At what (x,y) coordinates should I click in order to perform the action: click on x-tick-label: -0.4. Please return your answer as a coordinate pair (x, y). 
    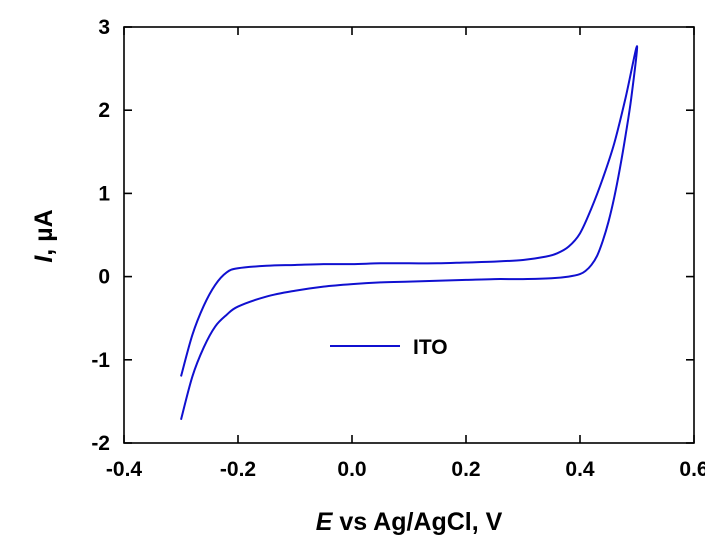
    Looking at the image, I should click on (124, 469).